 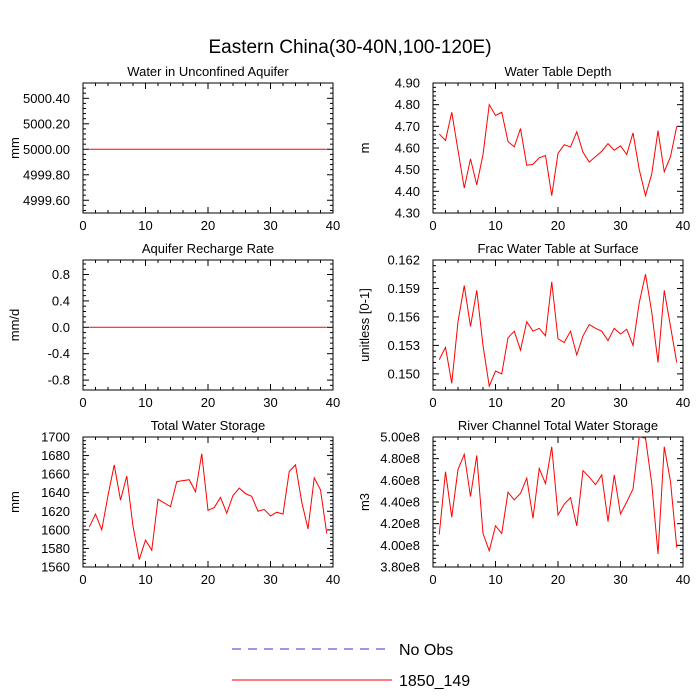 I want to click on legend: No Obs 1850_149, so click(x=351, y=666).